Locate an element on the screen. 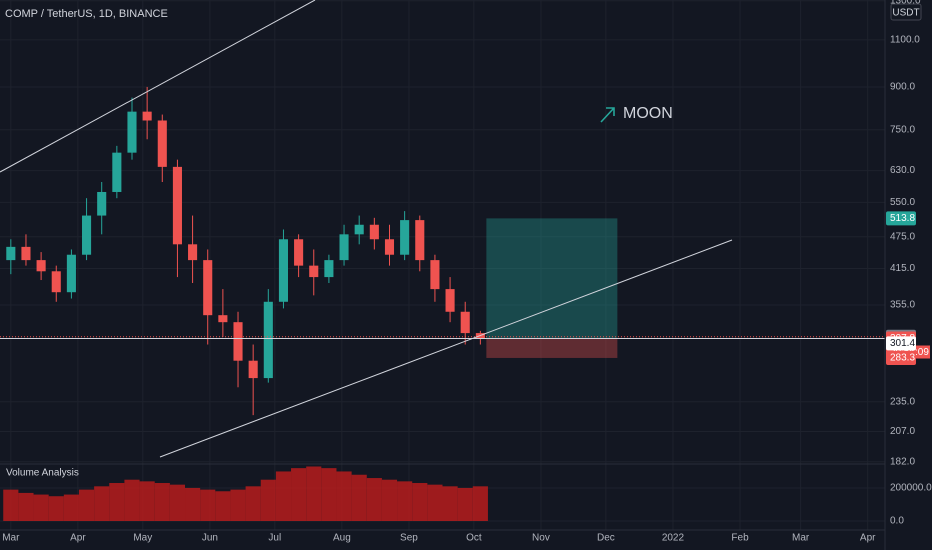  price-label: 513.8 is located at coordinates (902, 218).